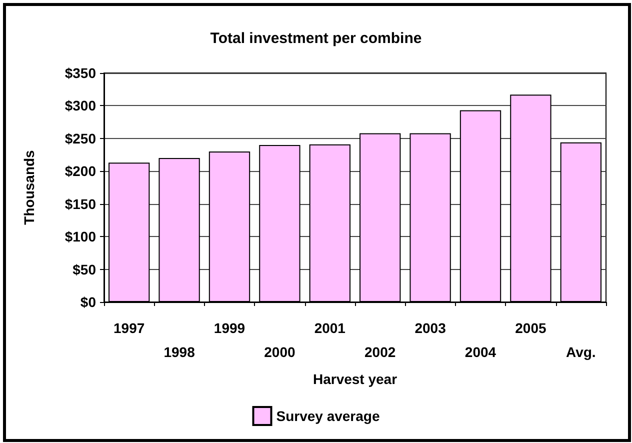 The image size is (632, 443). Describe the element at coordinates (84, 269) in the screenshot. I see `y-tick-label: $50` at that location.